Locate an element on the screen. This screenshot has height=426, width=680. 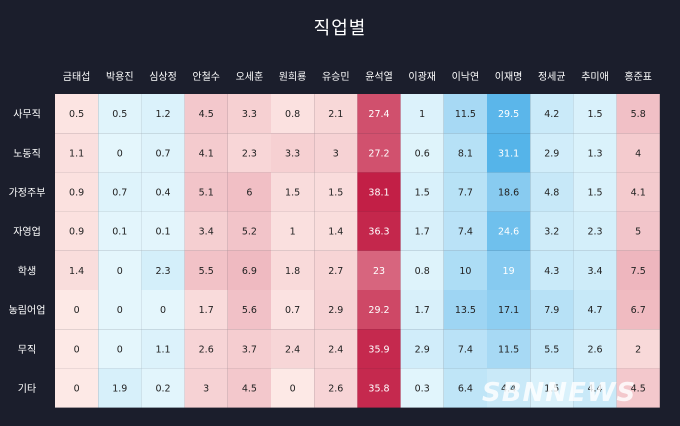
cell-value-label: 1.4 is located at coordinates (335, 232).